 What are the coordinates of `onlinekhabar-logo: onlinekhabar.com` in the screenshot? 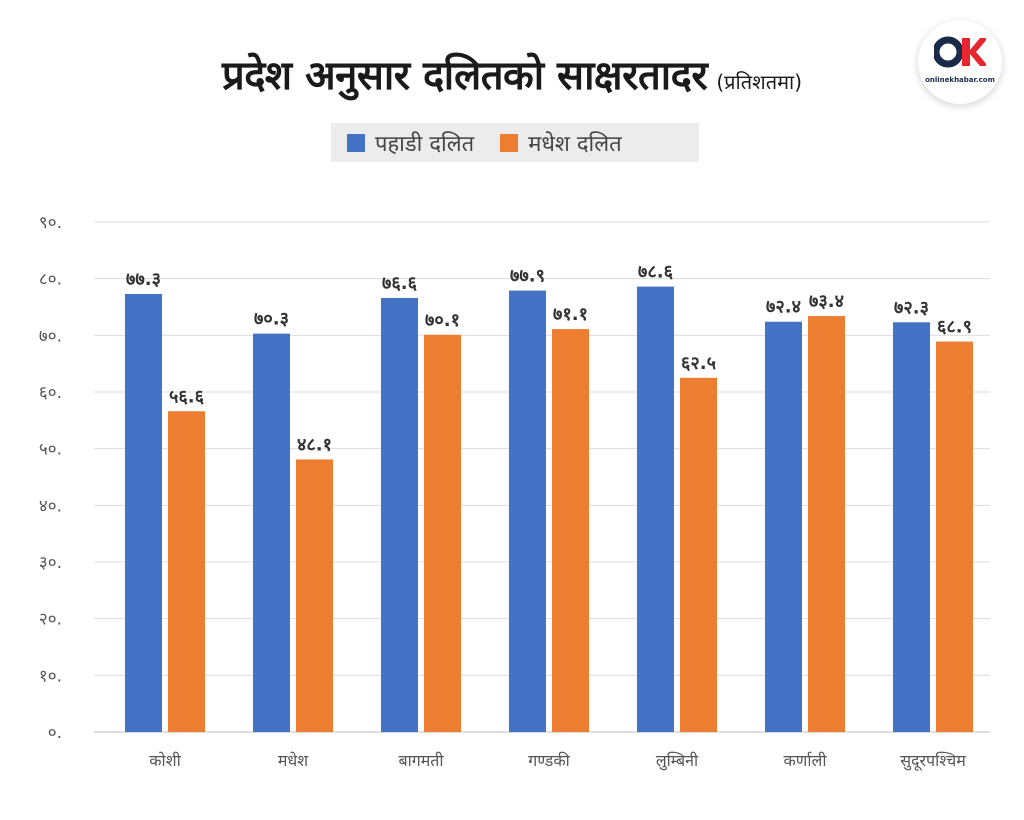 It's located at (960, 62).